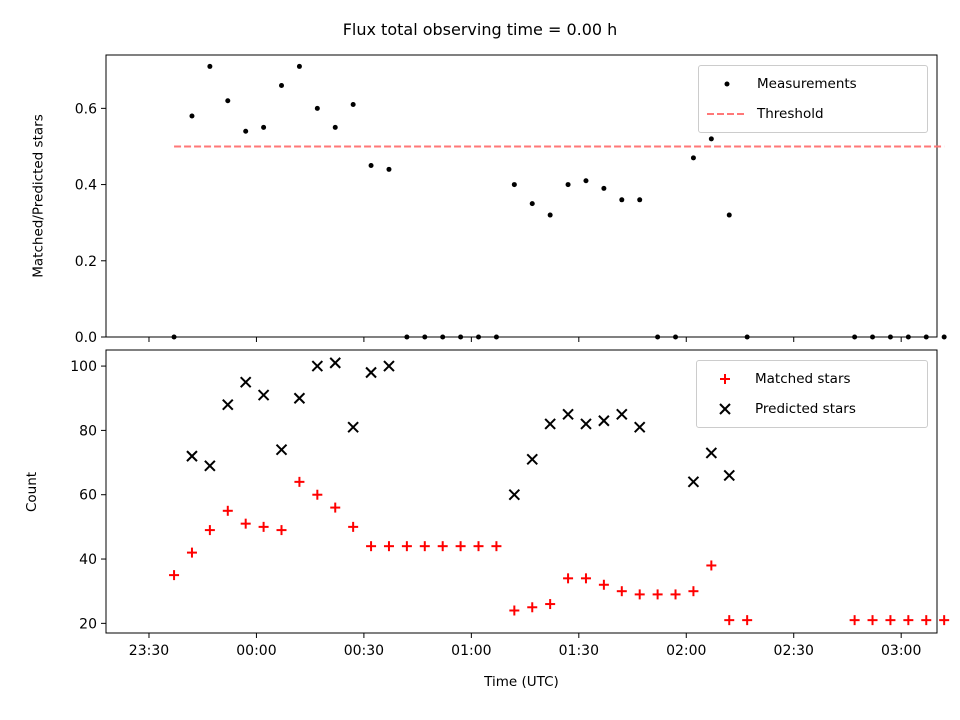 This screenshot has height=720, width=960. Describe the element at coordinates (86, 109) in the screenshot. I see `y-tick-label: 0.6` at that location.